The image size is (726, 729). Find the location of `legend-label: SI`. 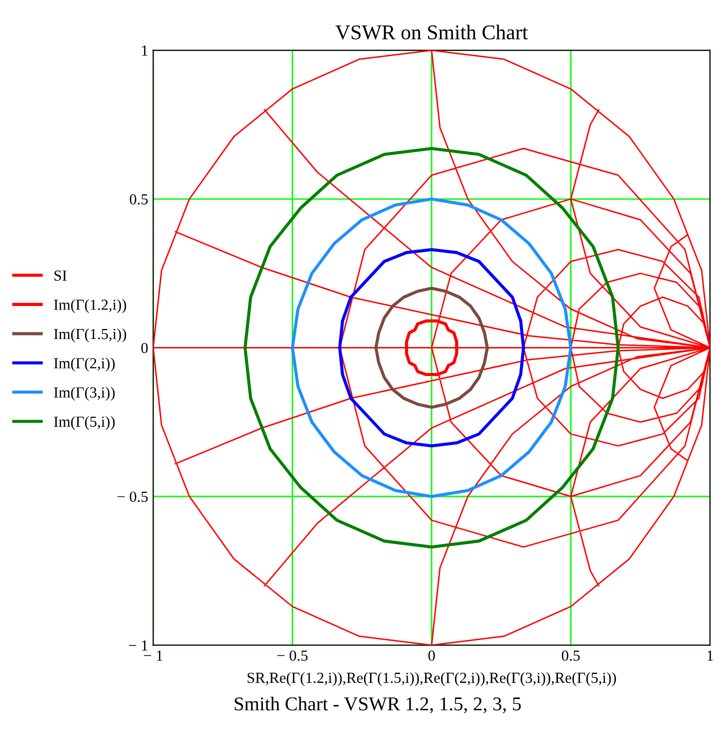

legend-label: SI is located at coordinates (60, 275).